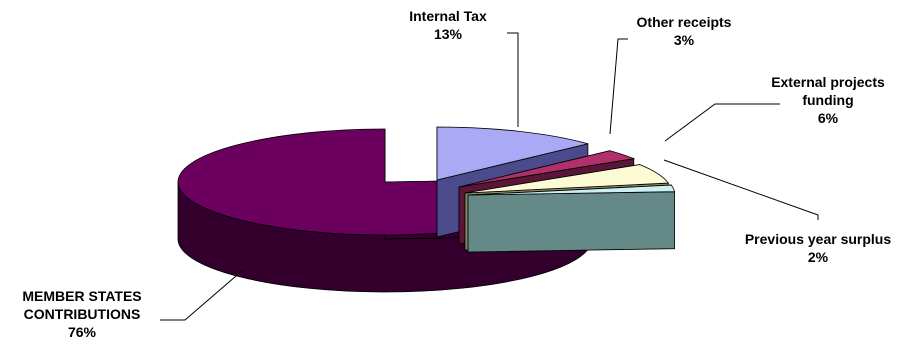 The height and width of the screenshot is (354, 914). What do you see at coordinates (82, 314) in the screenshot?
I see `label-member-states-contributions-line2: CONTRIBUTIONS` at bounding box center [82, 314].